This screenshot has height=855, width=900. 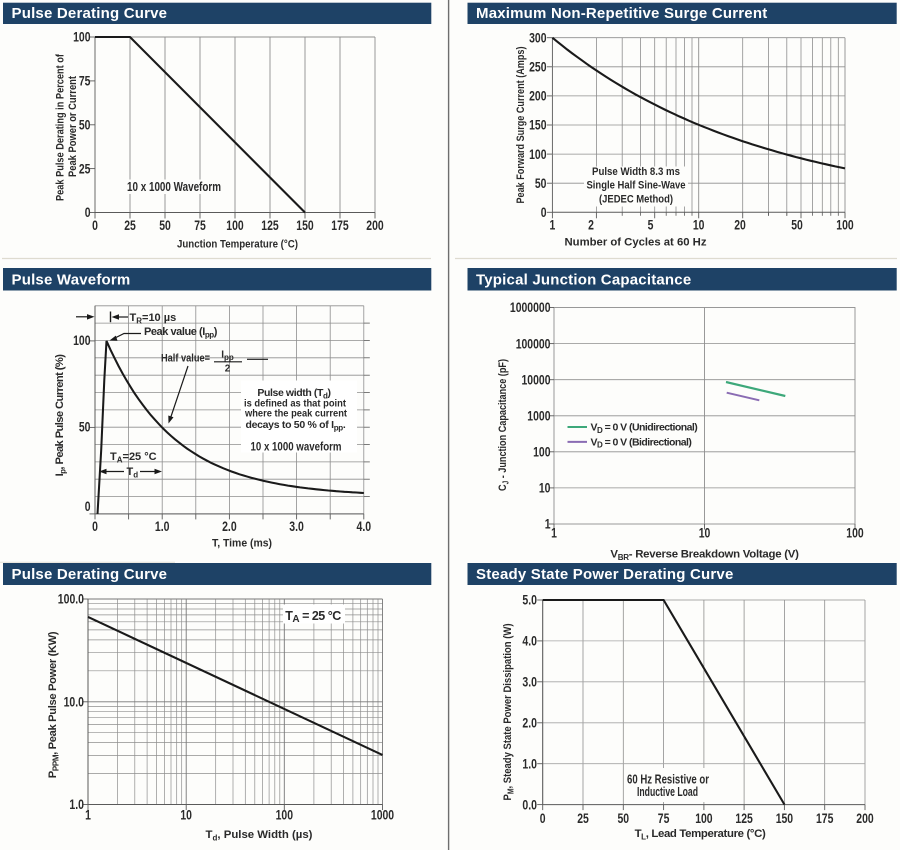 What do you see at coordinates (521, 124) in the screenshot?
I see `svg-text:Peak Forward Surge Current (Am: Peak Forward Surge Current (Amps)` at bounding box center [521, 124].